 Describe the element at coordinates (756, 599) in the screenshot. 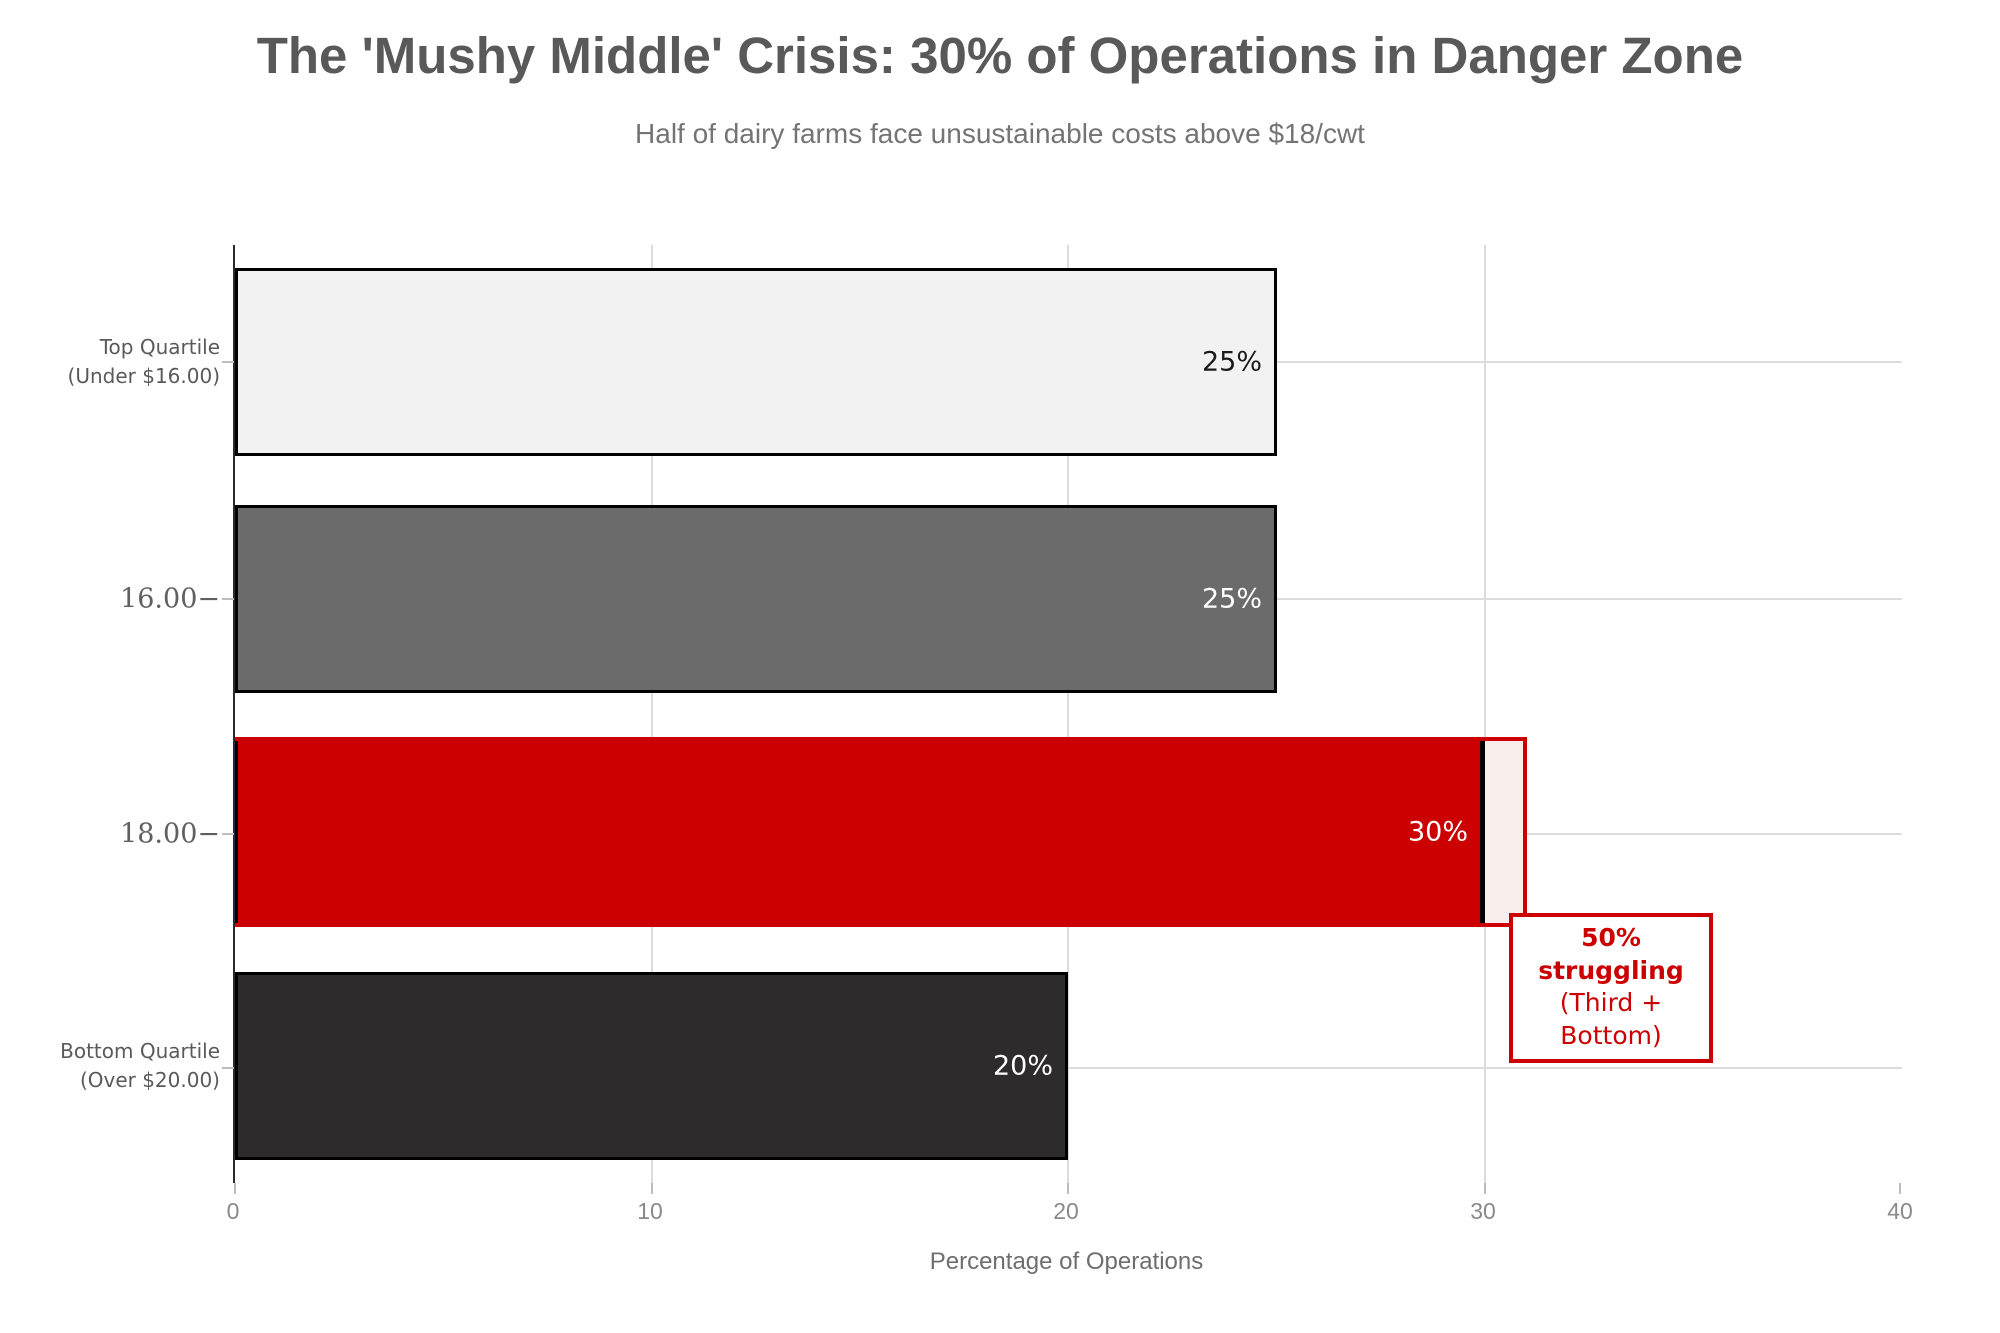

I see `bar-second-quartile: 25%` at that location.